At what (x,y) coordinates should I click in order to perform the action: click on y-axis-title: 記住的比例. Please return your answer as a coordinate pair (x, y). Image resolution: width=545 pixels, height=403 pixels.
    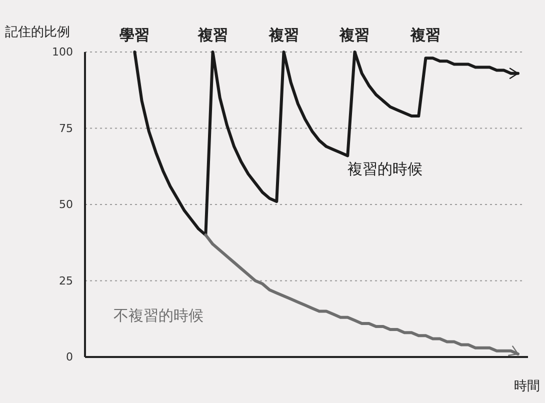
    Looking at the image, I should click on (37, 32).